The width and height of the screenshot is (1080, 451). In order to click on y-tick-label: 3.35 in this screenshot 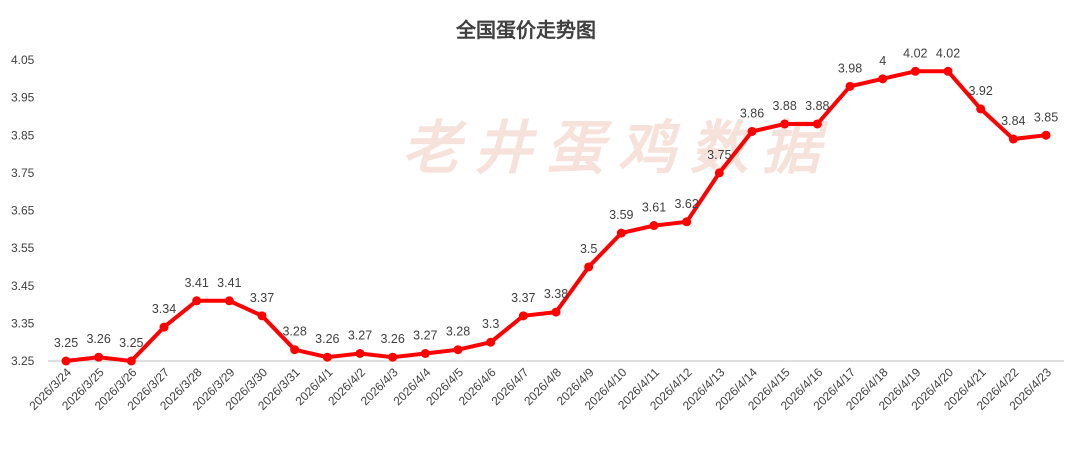, I will do `click(23, 323)`.